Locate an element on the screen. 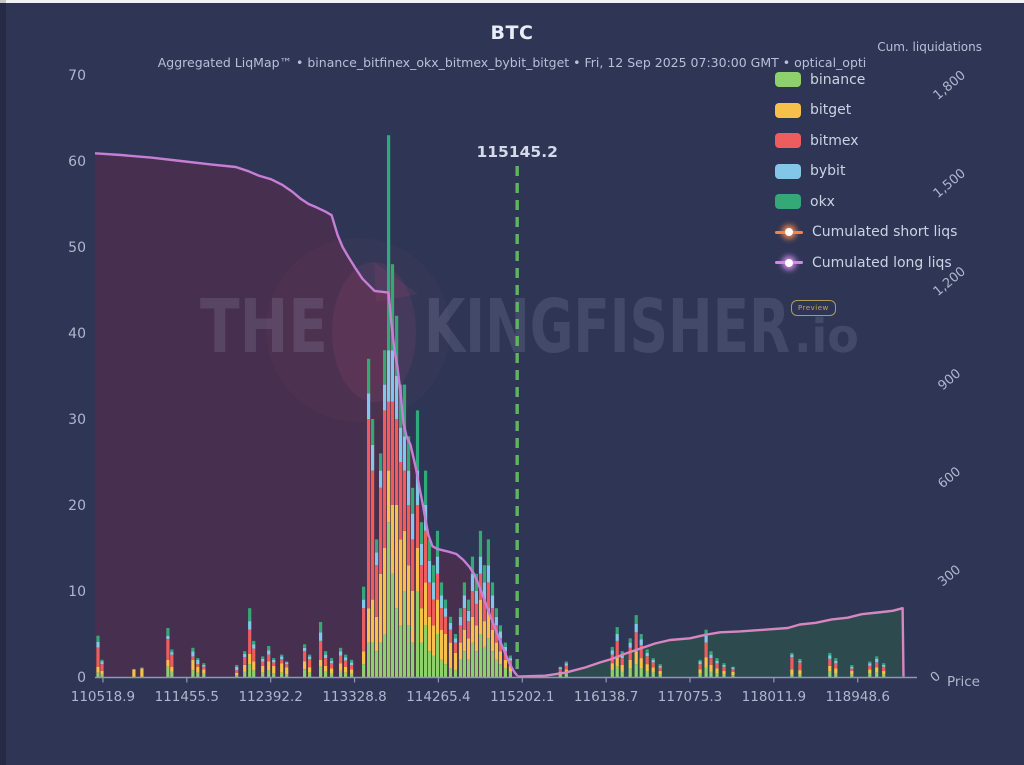 Image resolution: width=1024 pixels, height=765 pixels. page-title: BTC is located at coordinates (512, 33).